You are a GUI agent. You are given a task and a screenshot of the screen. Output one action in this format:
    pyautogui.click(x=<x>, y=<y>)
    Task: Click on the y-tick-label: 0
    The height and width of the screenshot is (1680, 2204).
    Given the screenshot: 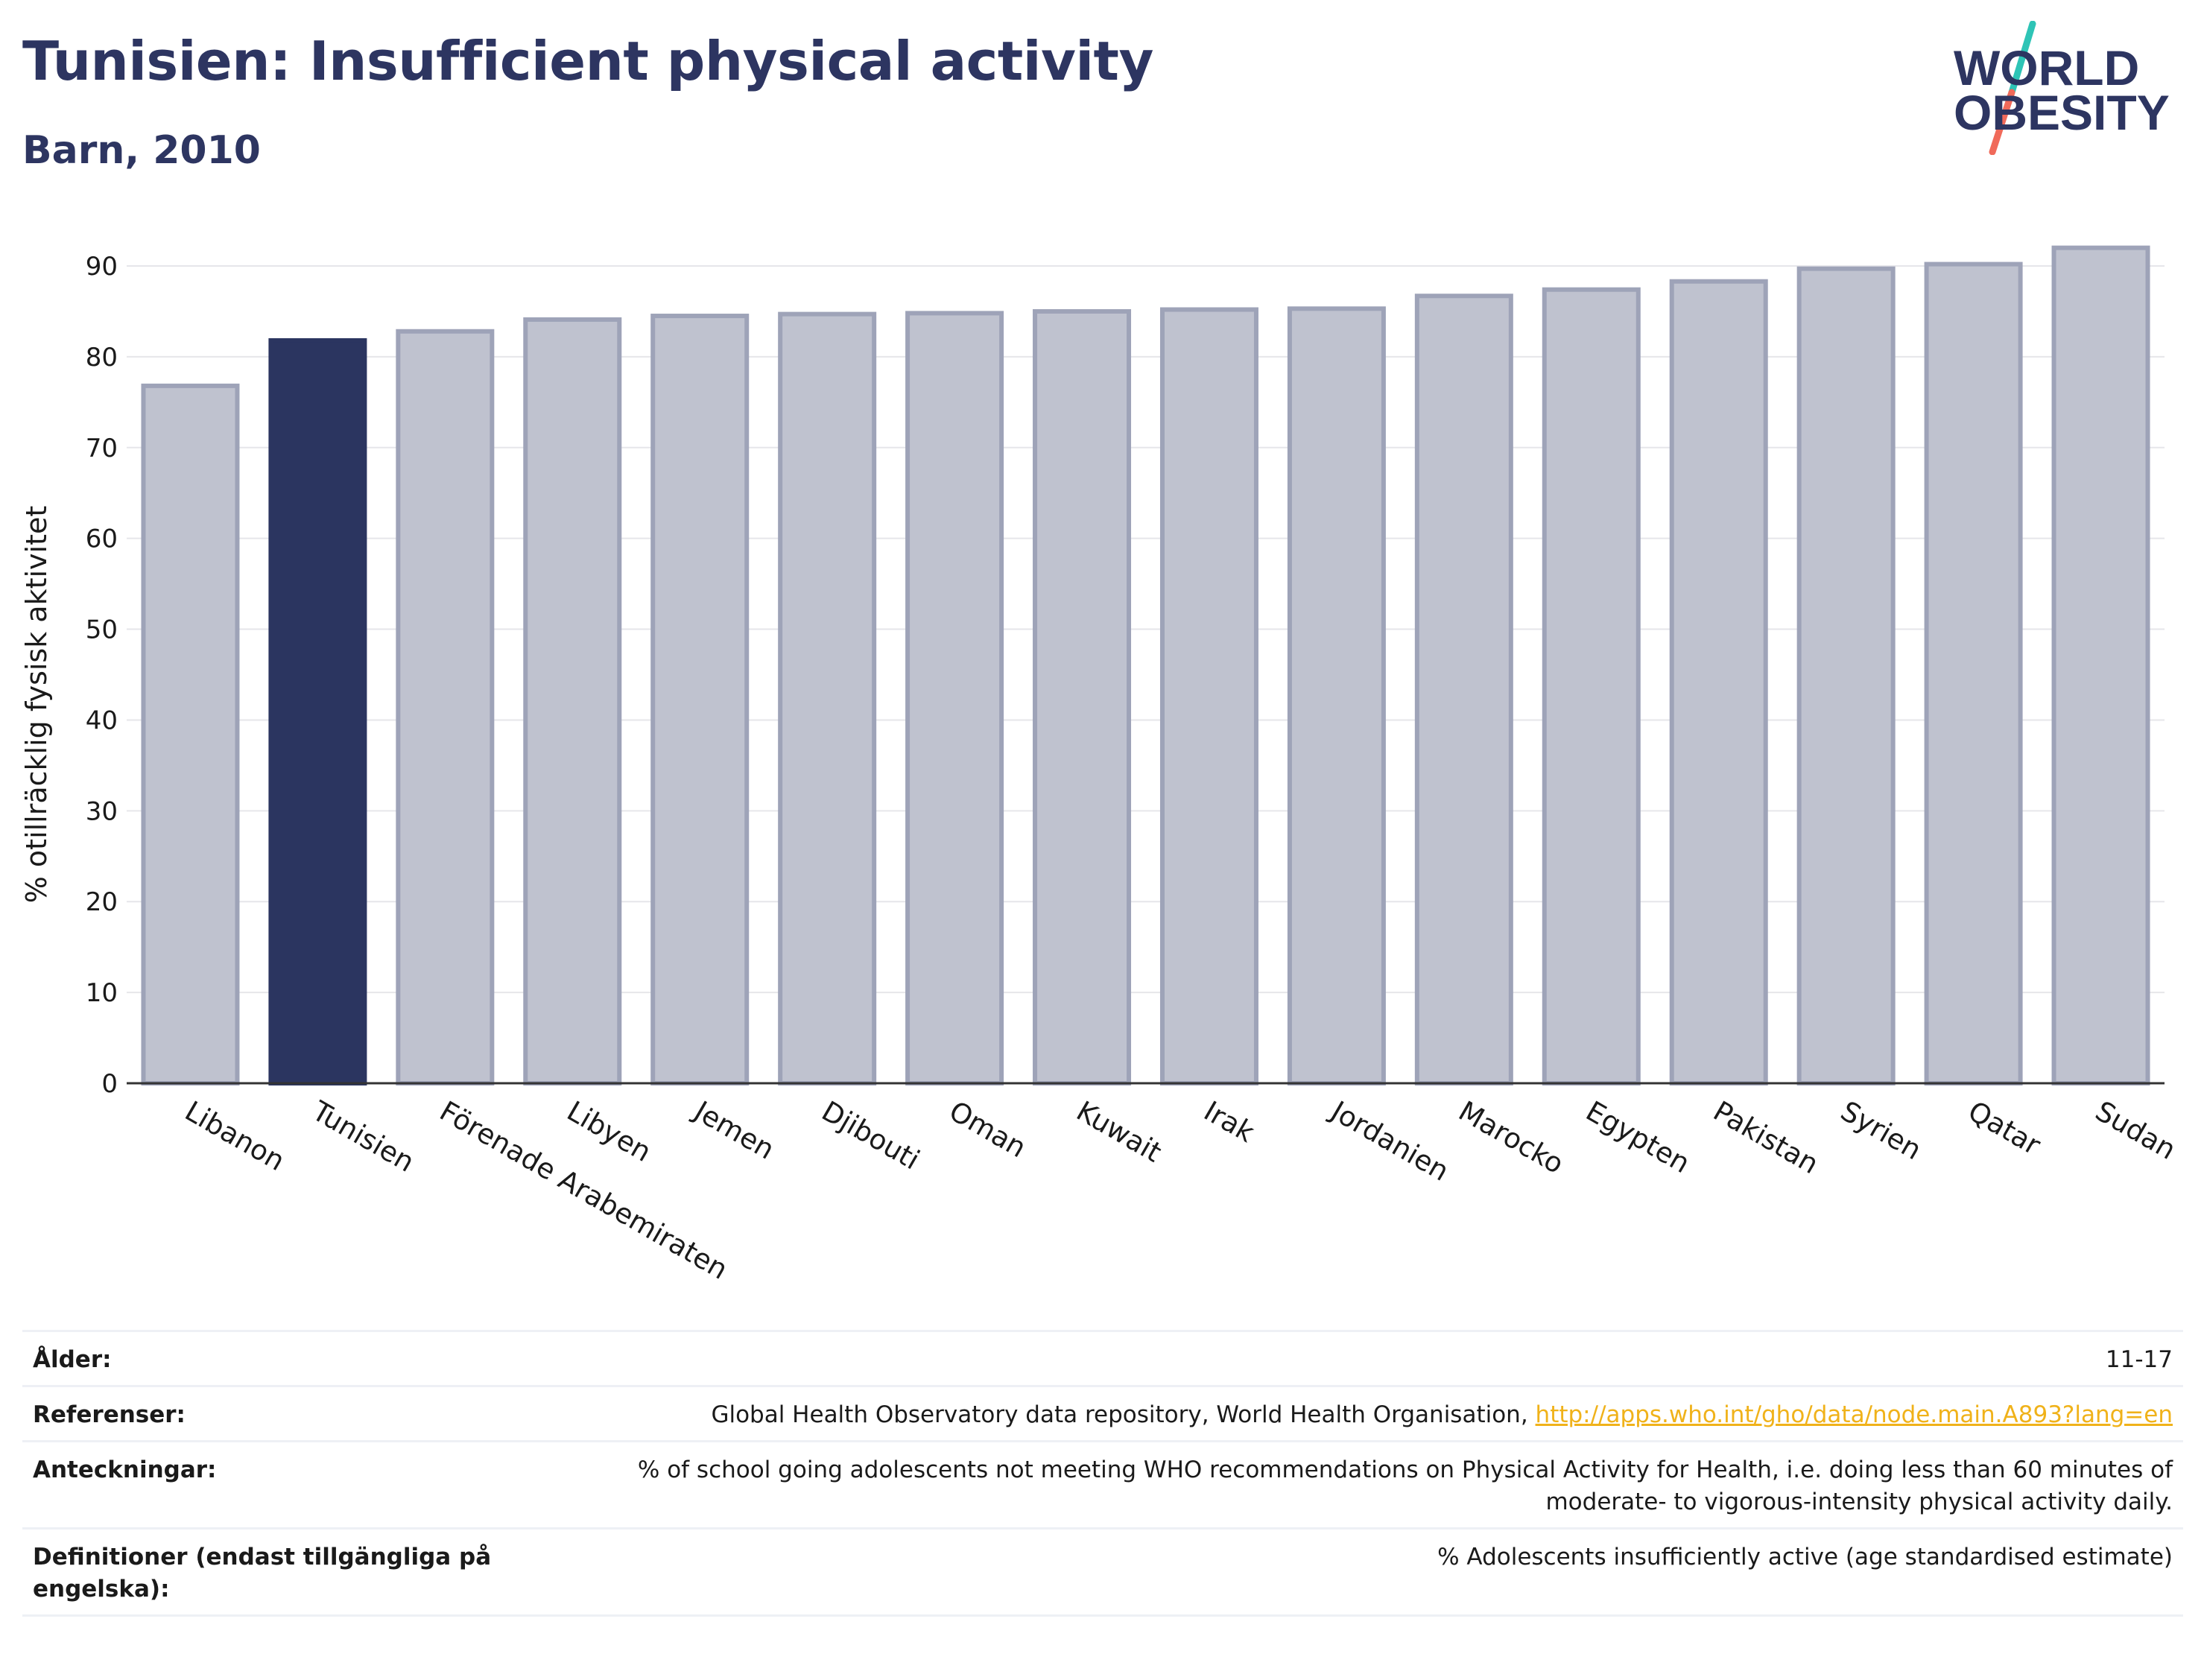 What is the action you would take?
    pyautogui.click(x=109, y=1084)
    